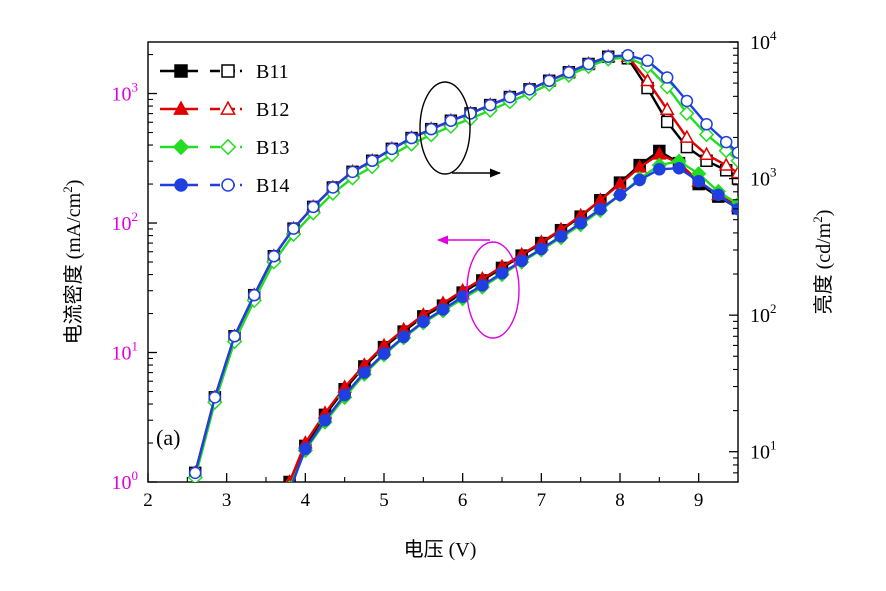 The image size is (886, 591). I want to click on legend-marker-open-b13, so click(228, 147).